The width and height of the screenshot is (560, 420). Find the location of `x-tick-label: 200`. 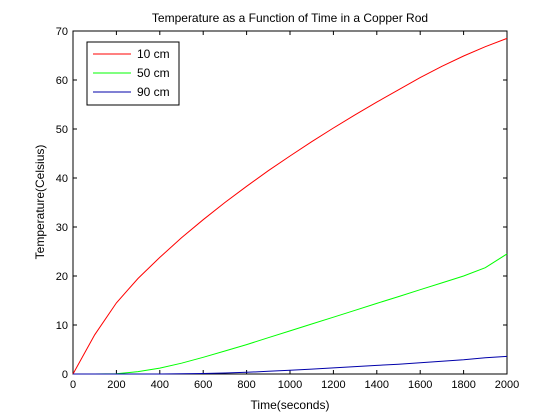

x-tick-label: 200 is located at coordinates (116, 385).